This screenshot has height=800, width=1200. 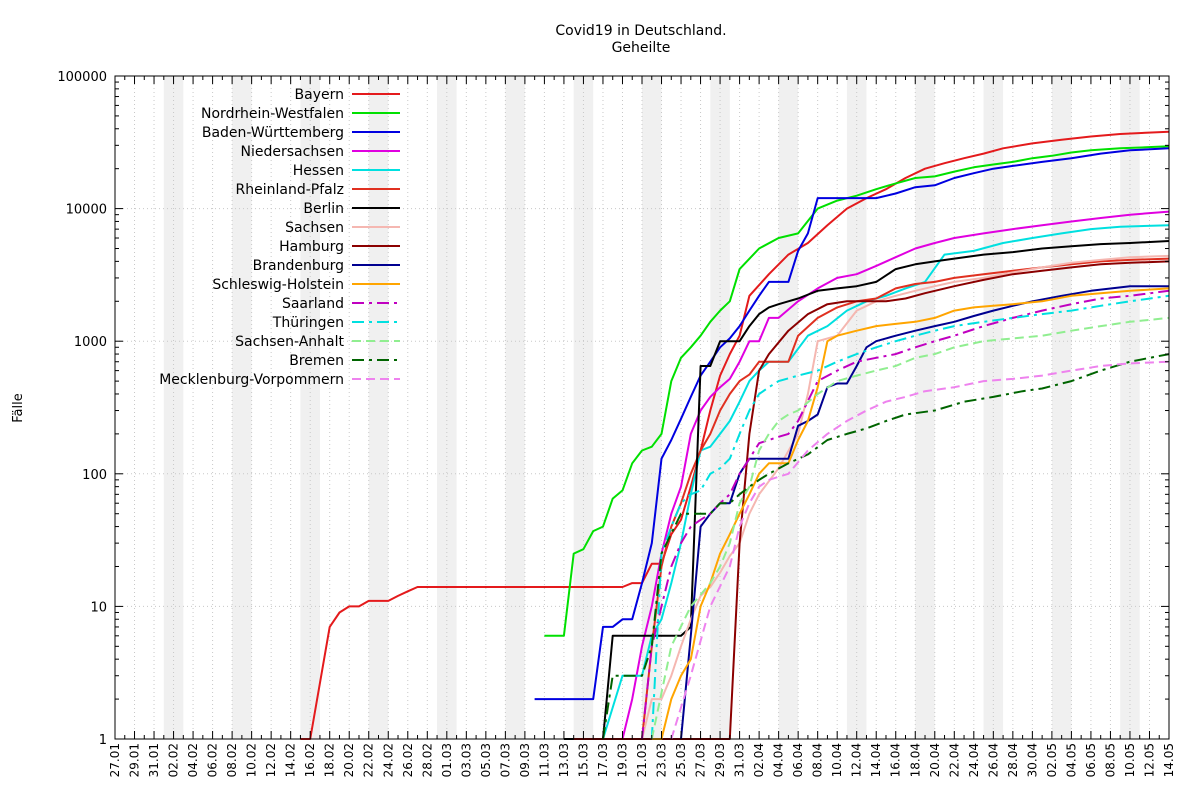 I want to click on x-tick-label: 19.03, so click(x=622, y=760).